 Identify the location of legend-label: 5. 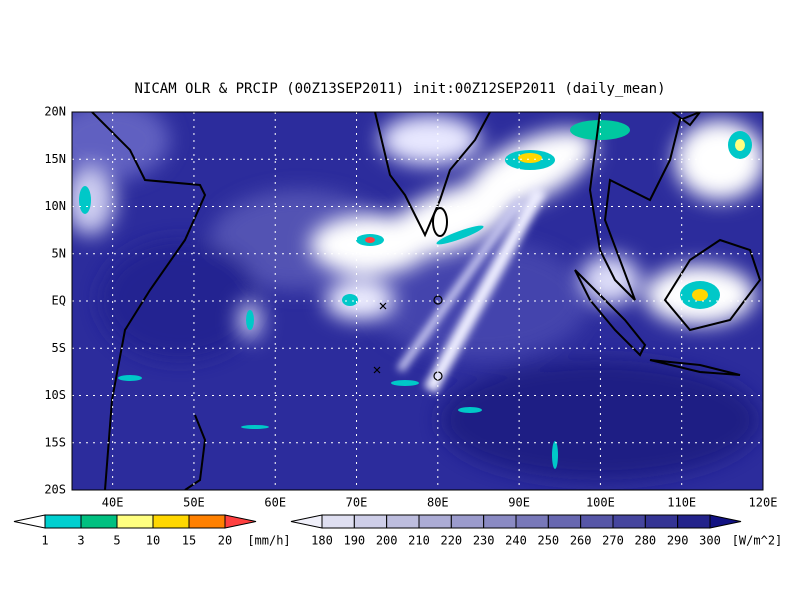
(116, 541).